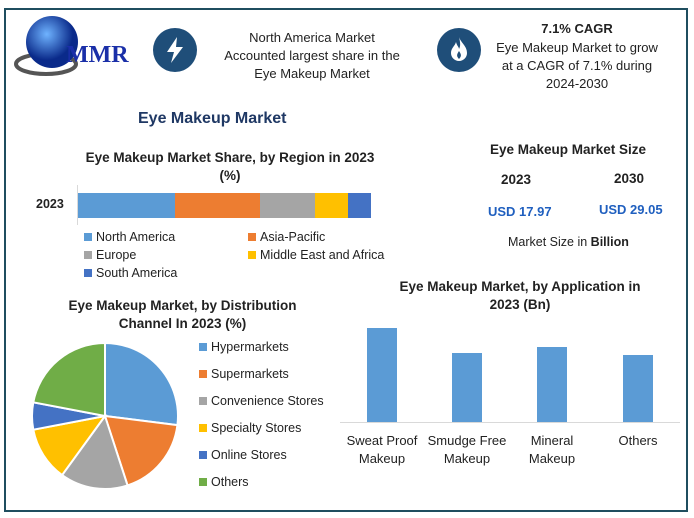 The width and height of the screenshot is (694, 518). What do you see at coordinates (69, 379) in the screenshot?
I see `pie-slice-others` at bounding box center [69, 379].